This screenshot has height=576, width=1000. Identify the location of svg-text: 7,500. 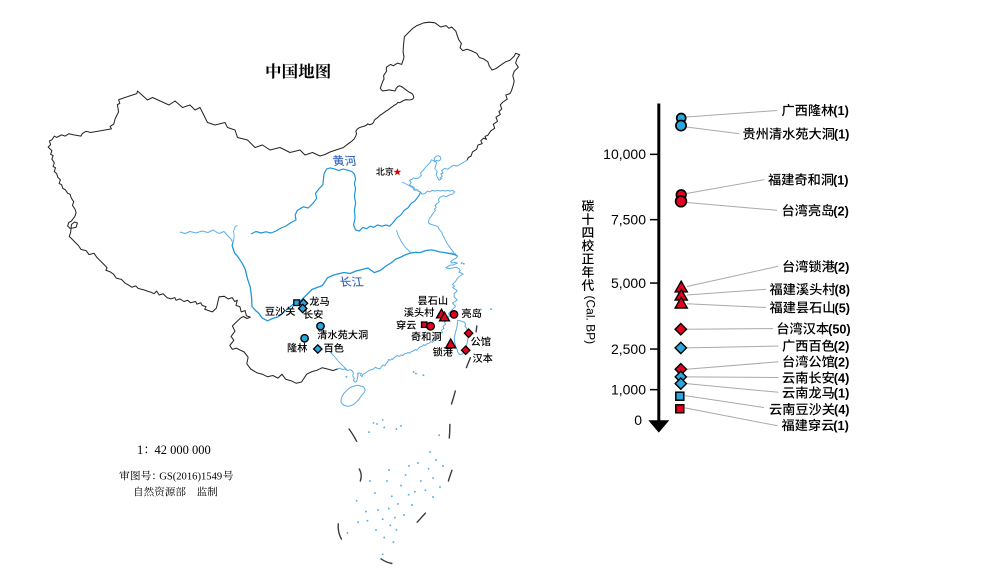
(628, 220).